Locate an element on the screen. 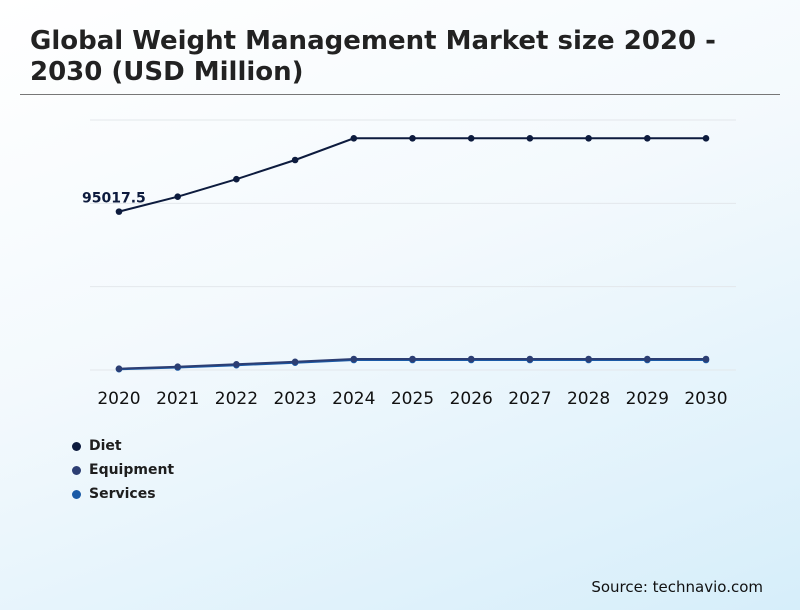 The image size is (800, 610). x-tick-label: 2030 is located at coordinates (705, 399).